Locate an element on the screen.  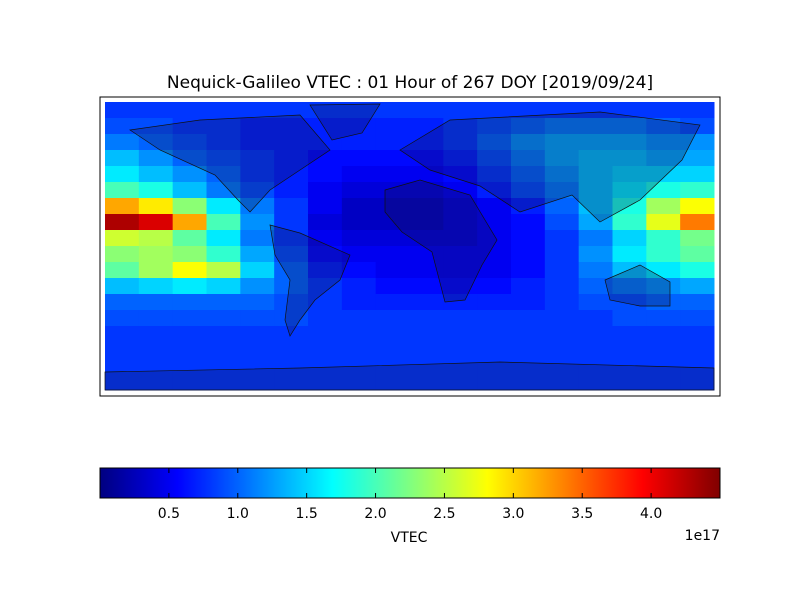
colorbar-tick-label: 4.0 is located at coordinates (651, 514).